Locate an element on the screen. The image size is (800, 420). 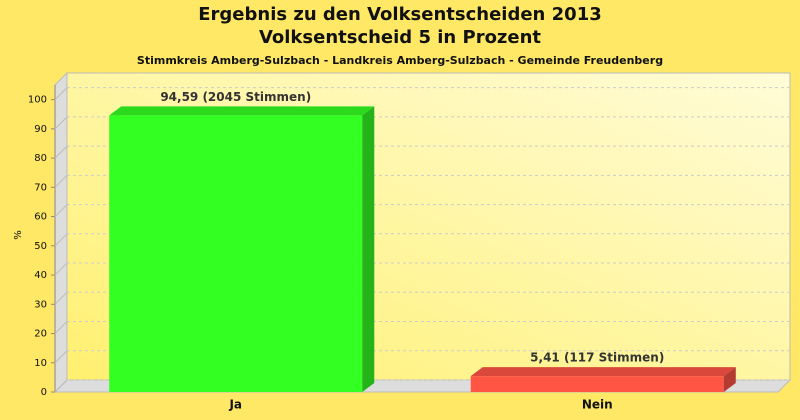
y-tick-label: 60 is located at coordinates (40, 217).